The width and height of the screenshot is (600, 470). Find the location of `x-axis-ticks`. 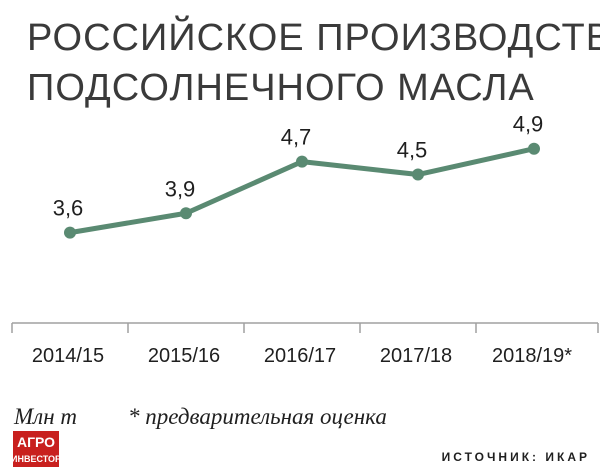

x-axis-ticks is located at coordinates (305, 328).